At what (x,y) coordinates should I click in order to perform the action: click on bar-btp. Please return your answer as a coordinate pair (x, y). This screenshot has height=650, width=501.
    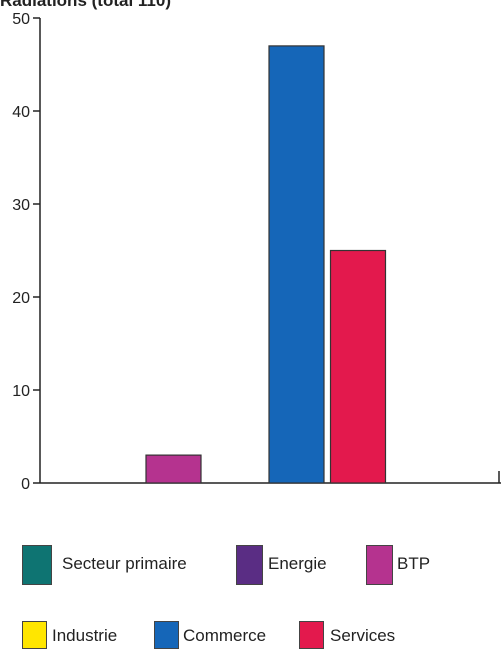
    Looking at the image, I should click on (173, 469).